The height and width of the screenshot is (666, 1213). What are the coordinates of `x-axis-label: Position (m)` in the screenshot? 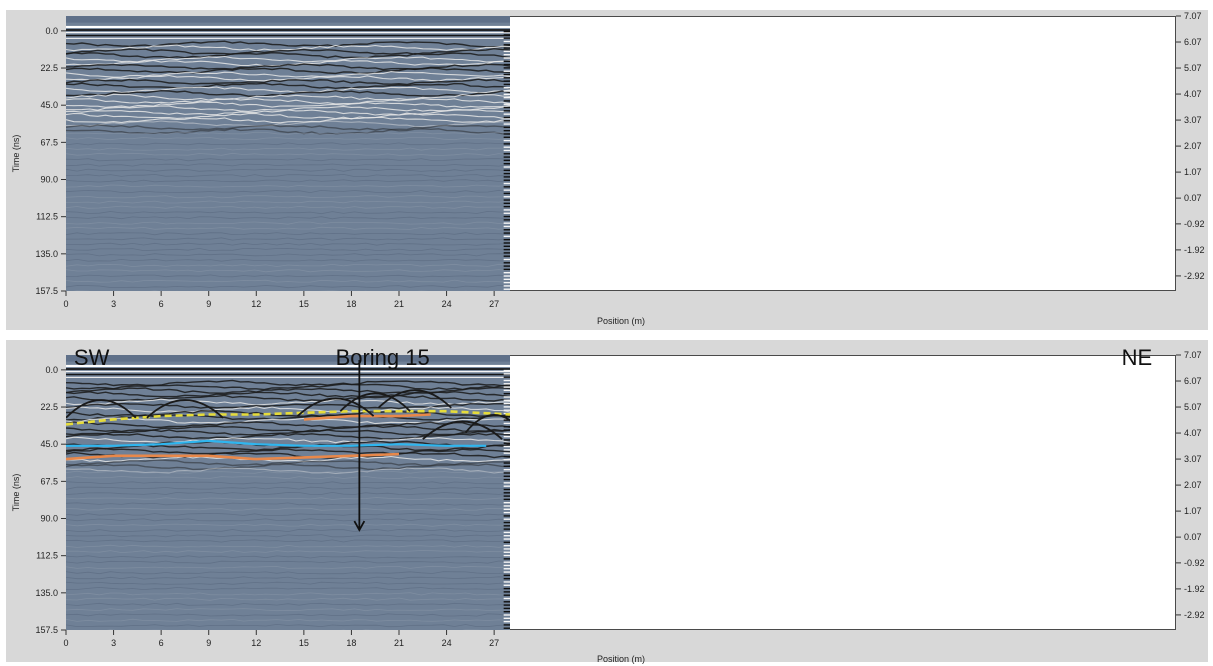 It's located at (621, 659).